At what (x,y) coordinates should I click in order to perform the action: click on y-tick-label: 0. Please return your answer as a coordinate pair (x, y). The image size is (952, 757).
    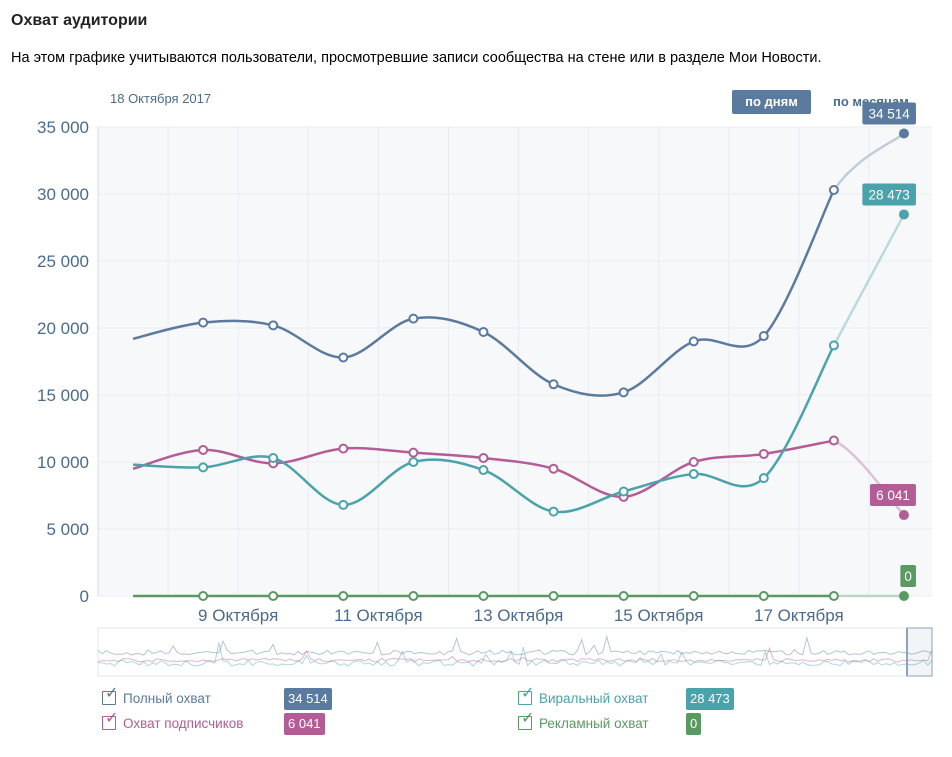
    Looking at the image, I should click on (84, 596).